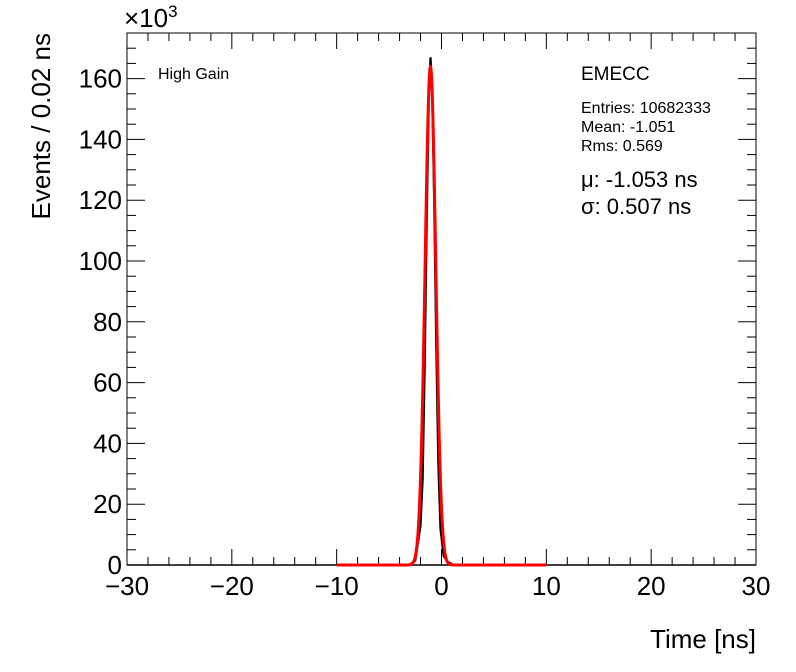  What do you see at coordinates (628, 127) in the screenshot?
I see `mean-label: Mean: -1.051` at bounding box center [628, 127].